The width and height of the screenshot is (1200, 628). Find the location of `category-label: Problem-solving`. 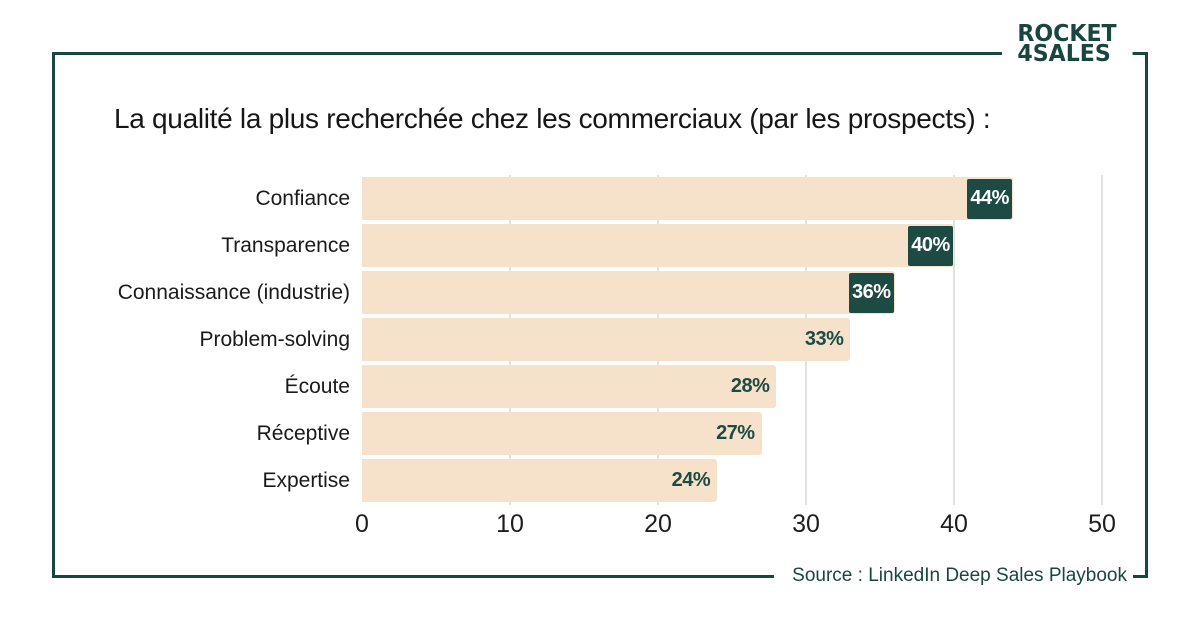

category-label: Problem-solving is located at coordinates (274, 339).